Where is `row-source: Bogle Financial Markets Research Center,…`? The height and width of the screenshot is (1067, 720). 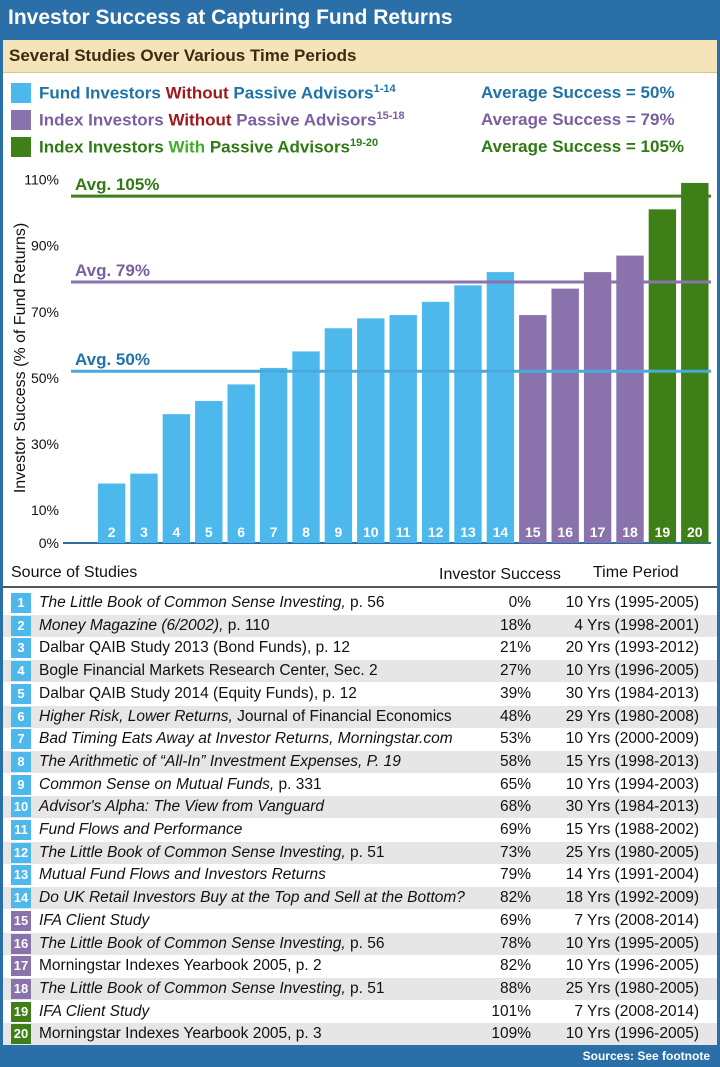
row-source: Bogle Financial Markets Research Center,… is located at coordinates (208, 671).